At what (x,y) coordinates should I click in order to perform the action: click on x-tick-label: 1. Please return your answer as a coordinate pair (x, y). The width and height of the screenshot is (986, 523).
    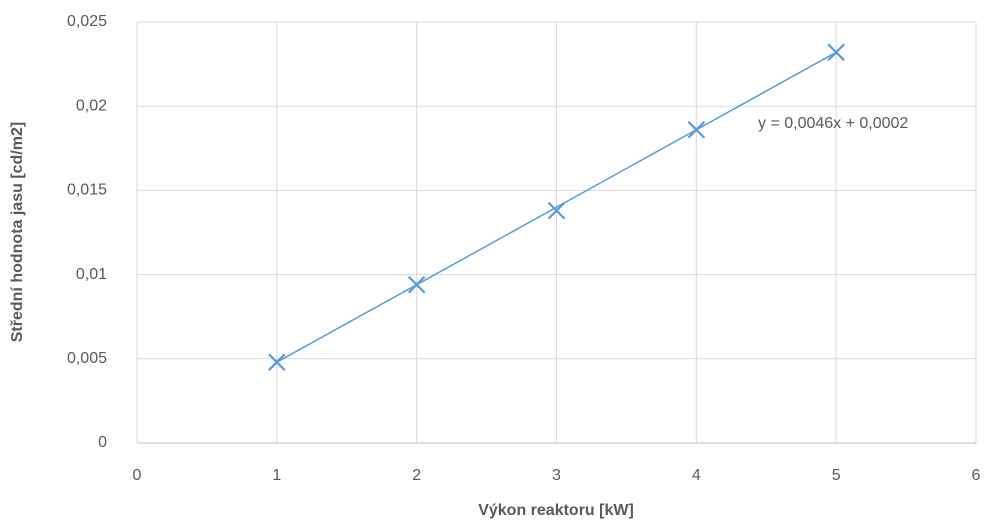
    Looking at the image, I should click on (276, 475).